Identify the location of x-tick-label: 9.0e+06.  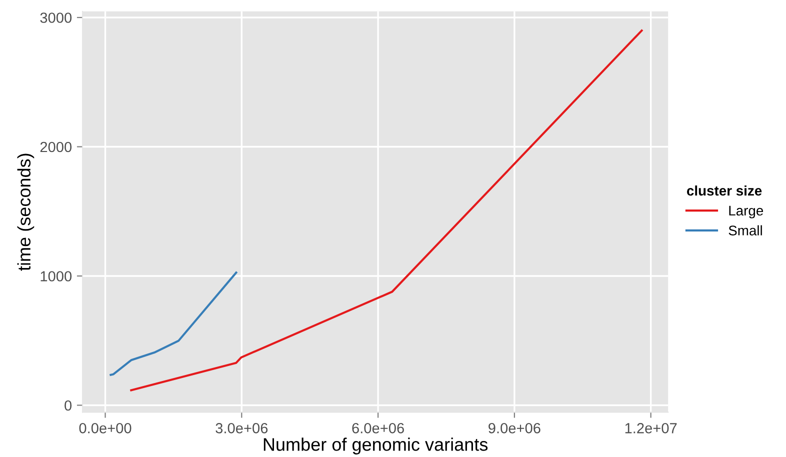
(514, 428).